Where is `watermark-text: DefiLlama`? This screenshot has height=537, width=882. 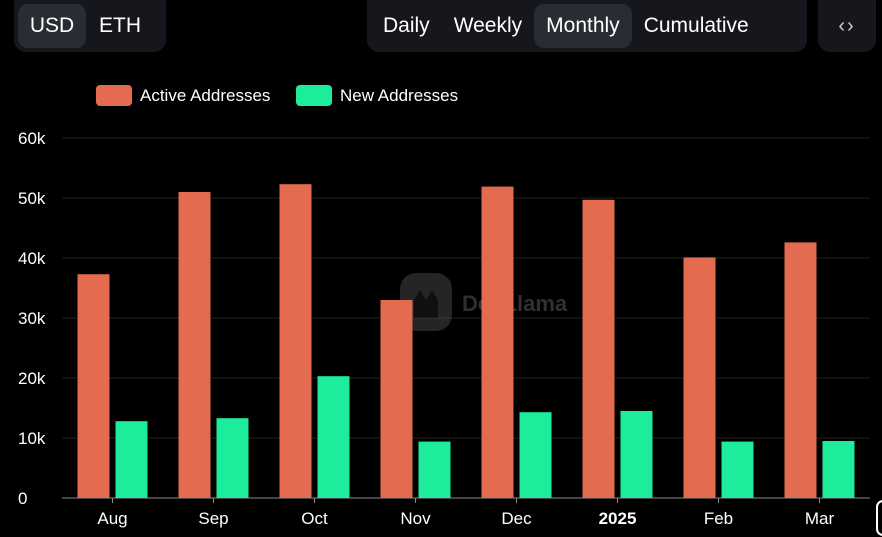 watermark-text: DefiLlama is located at coordinates (515, 303).